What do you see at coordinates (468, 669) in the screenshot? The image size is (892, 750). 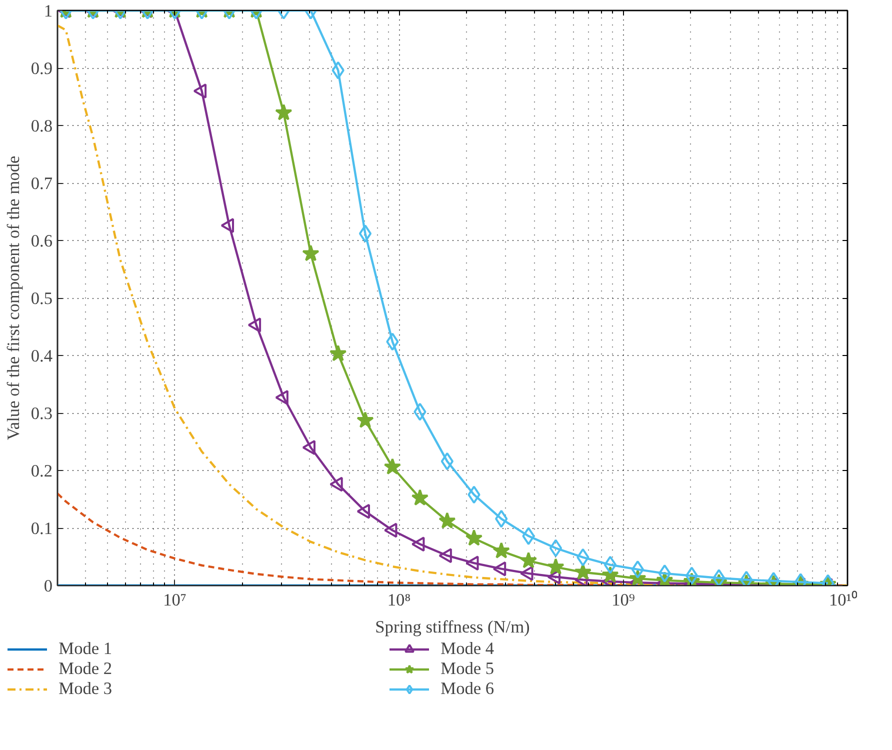 I see `legend-label: Mode 5` at bounding box center [468, 669].